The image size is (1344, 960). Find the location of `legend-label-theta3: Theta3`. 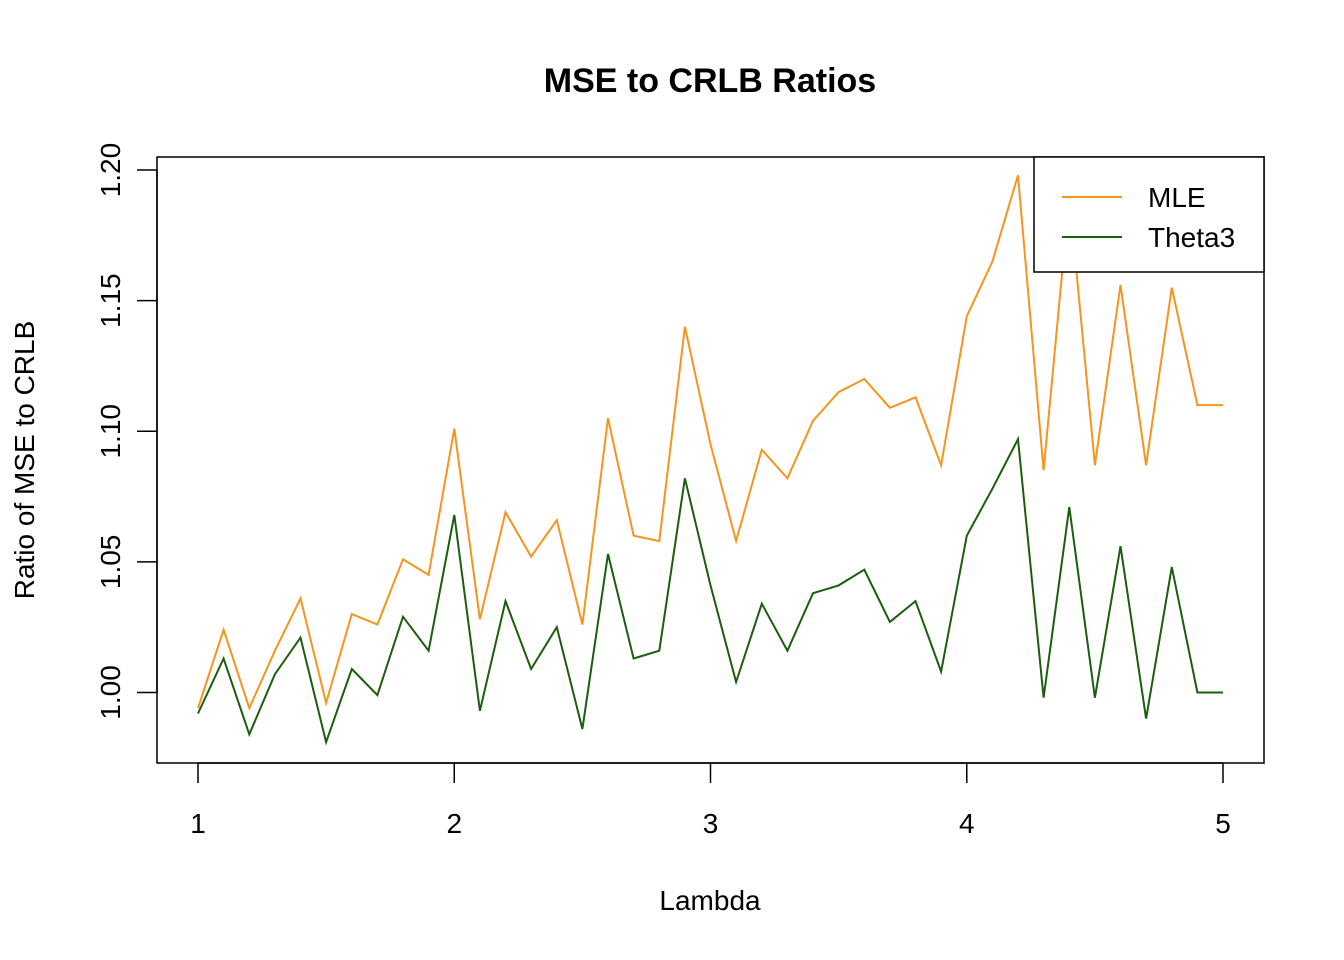

legend-label-theta3: Theta3 is located at coordinates (1191, 237).